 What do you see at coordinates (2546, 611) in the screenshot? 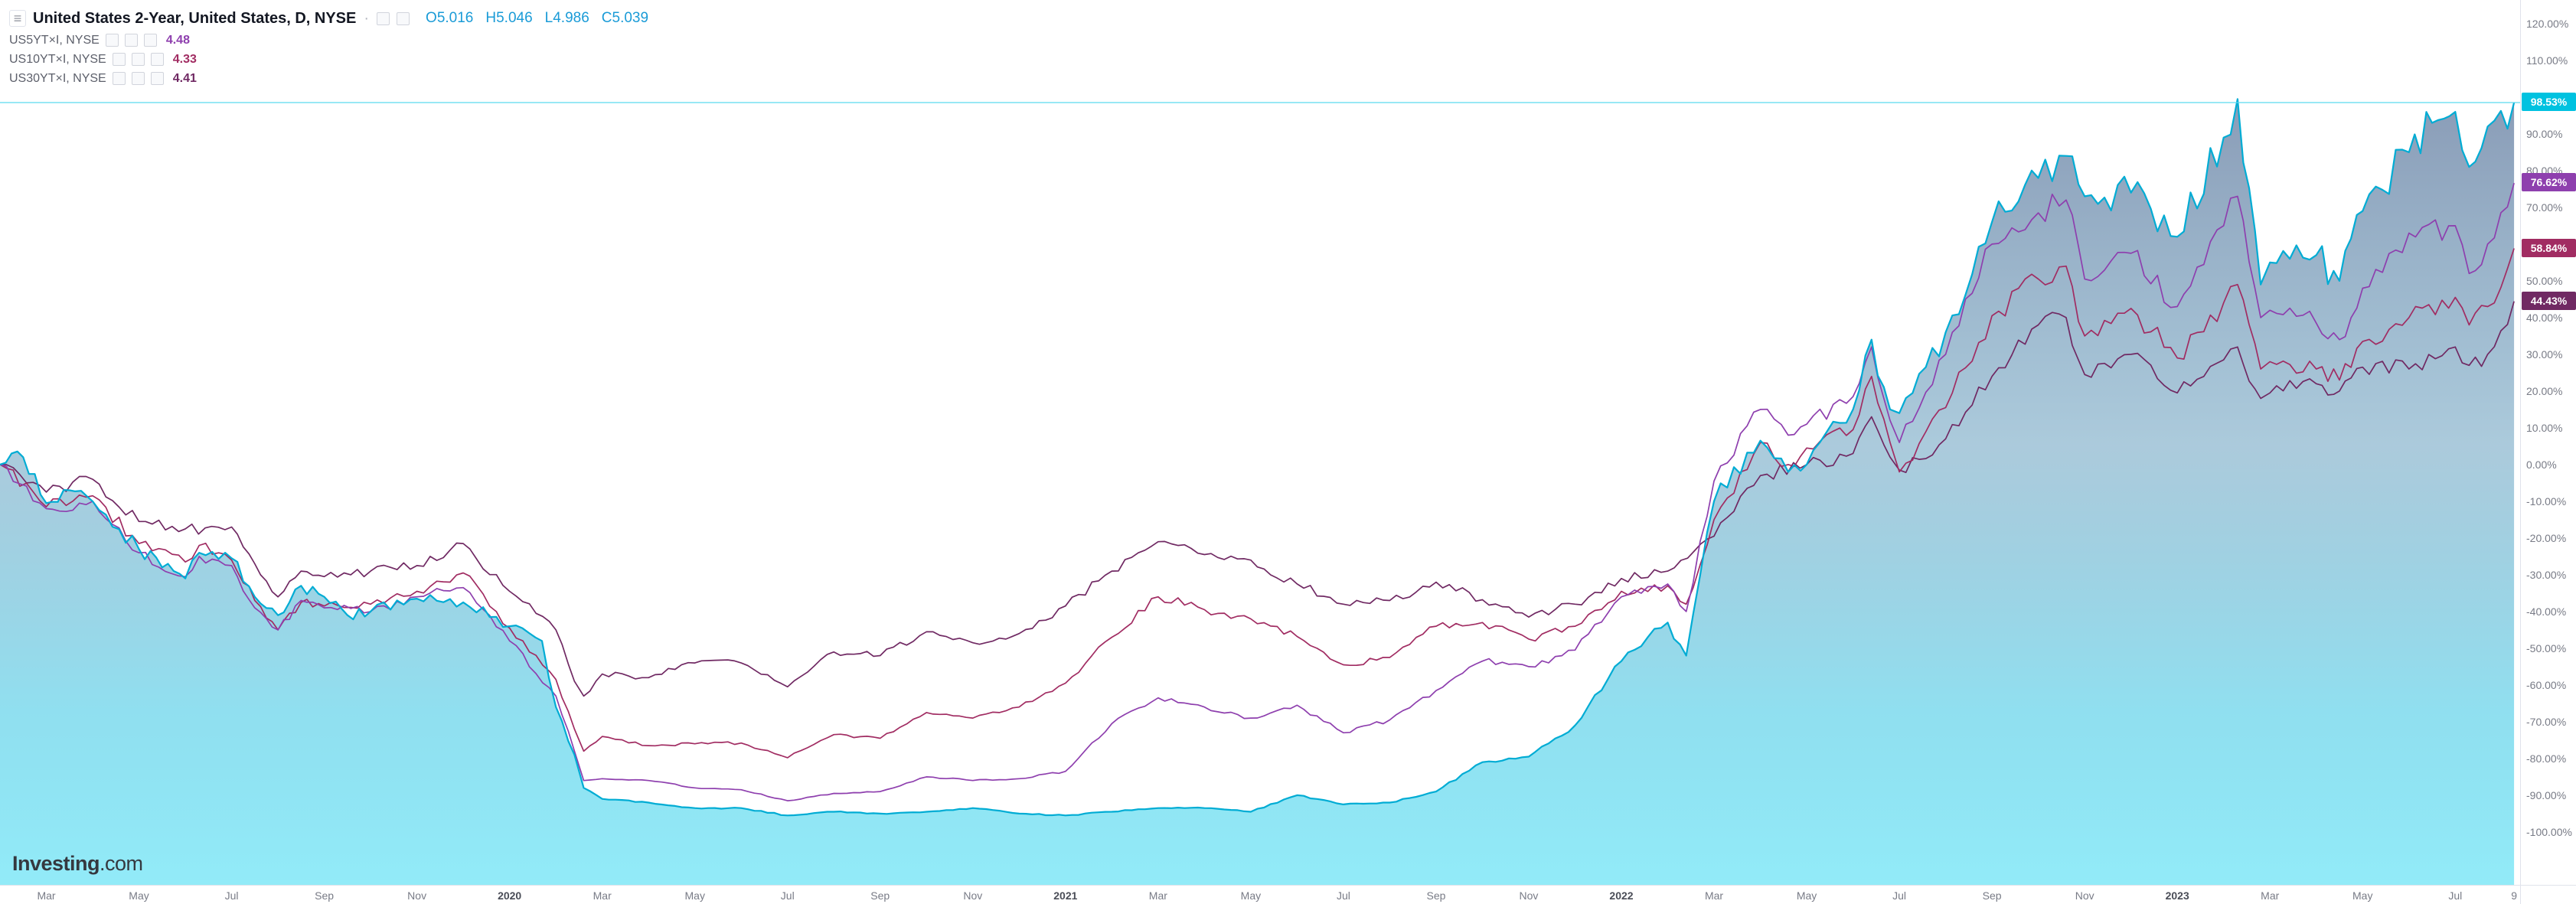
I see `price-axis-label: -40.00%` at bounding box center [2546, 611].